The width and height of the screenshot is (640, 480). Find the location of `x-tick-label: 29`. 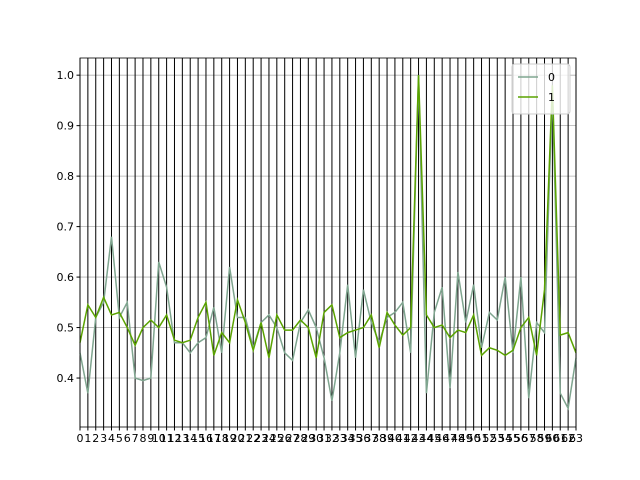

x-tick-label: 29 is located at coordinates (308, 438).